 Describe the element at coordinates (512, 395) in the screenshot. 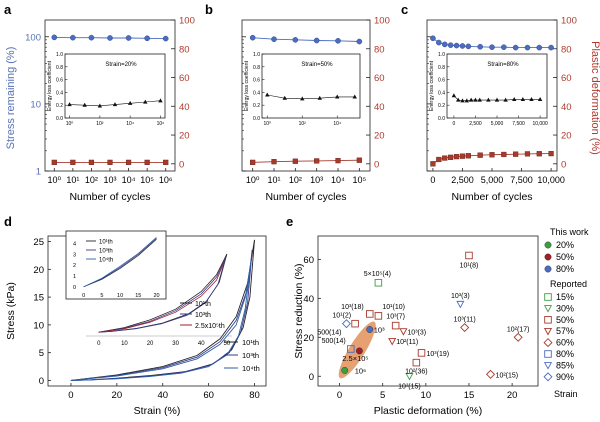

I see `x-tick-label: 20` at that location.